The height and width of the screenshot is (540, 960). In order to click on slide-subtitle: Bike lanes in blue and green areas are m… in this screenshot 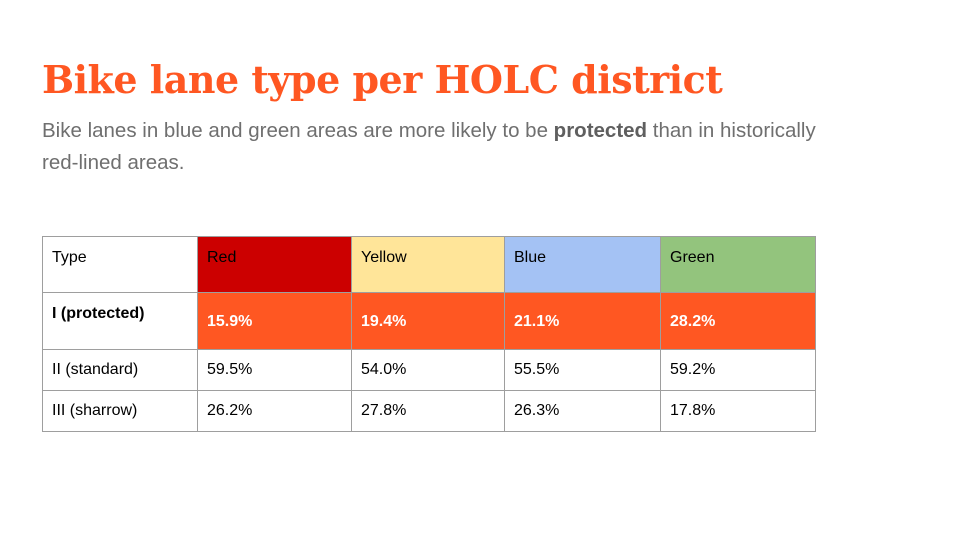, I will do `click(442, 147)`.